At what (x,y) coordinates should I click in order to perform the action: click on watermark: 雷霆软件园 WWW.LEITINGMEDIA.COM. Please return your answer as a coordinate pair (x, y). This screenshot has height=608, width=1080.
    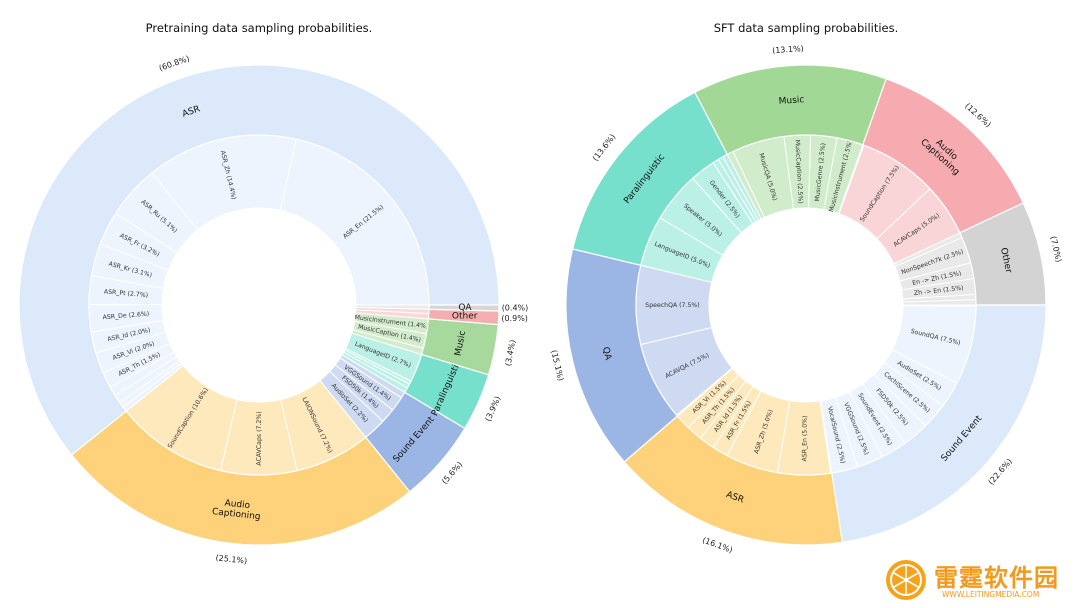
    Looking at the image, I should click on (980, 580).